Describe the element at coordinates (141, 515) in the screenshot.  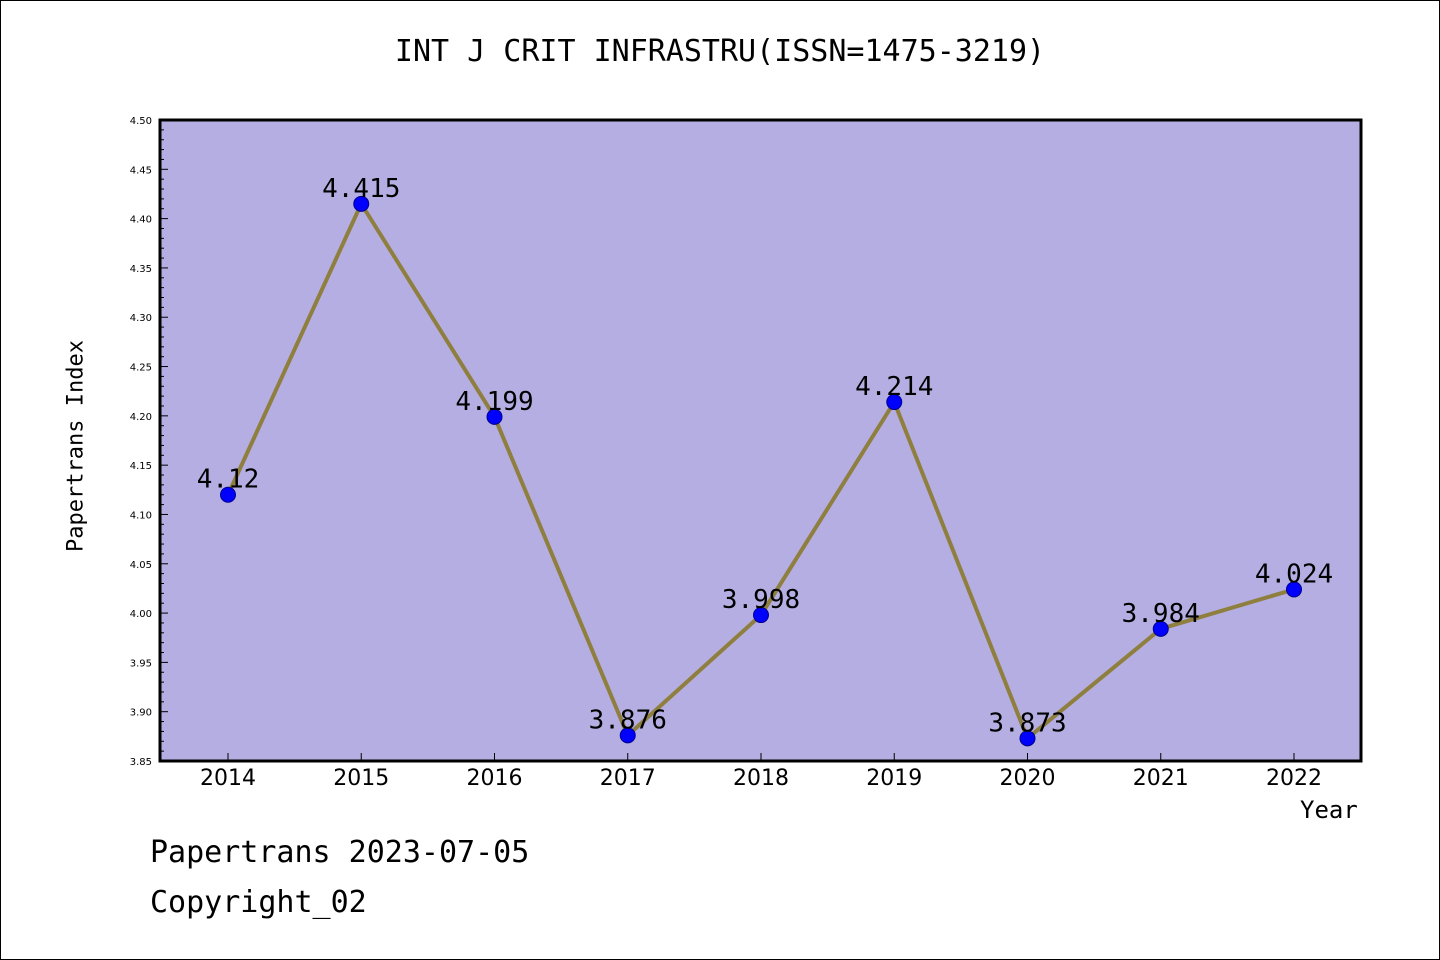
I see `y-tick-label: 4.10` at that location.